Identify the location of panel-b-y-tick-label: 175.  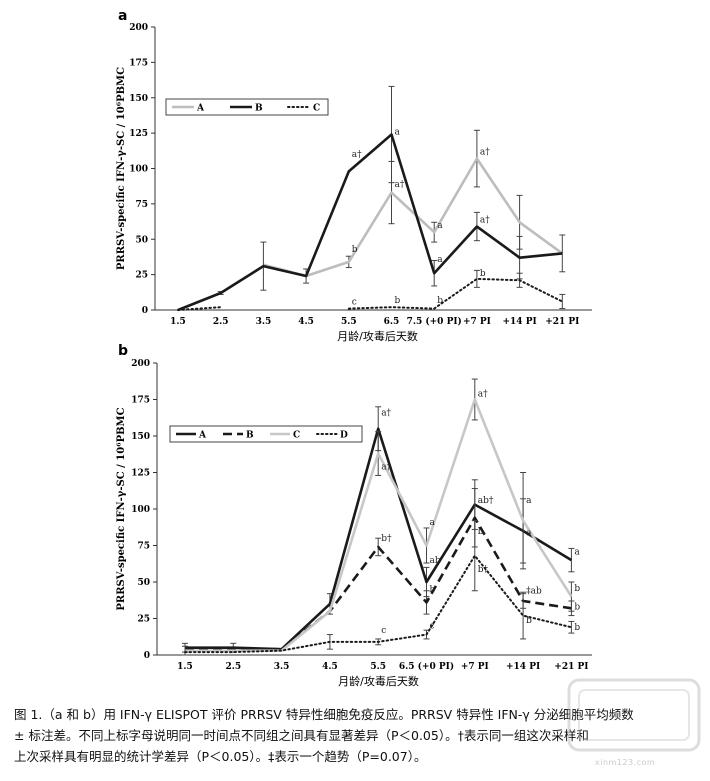
(140, 401).